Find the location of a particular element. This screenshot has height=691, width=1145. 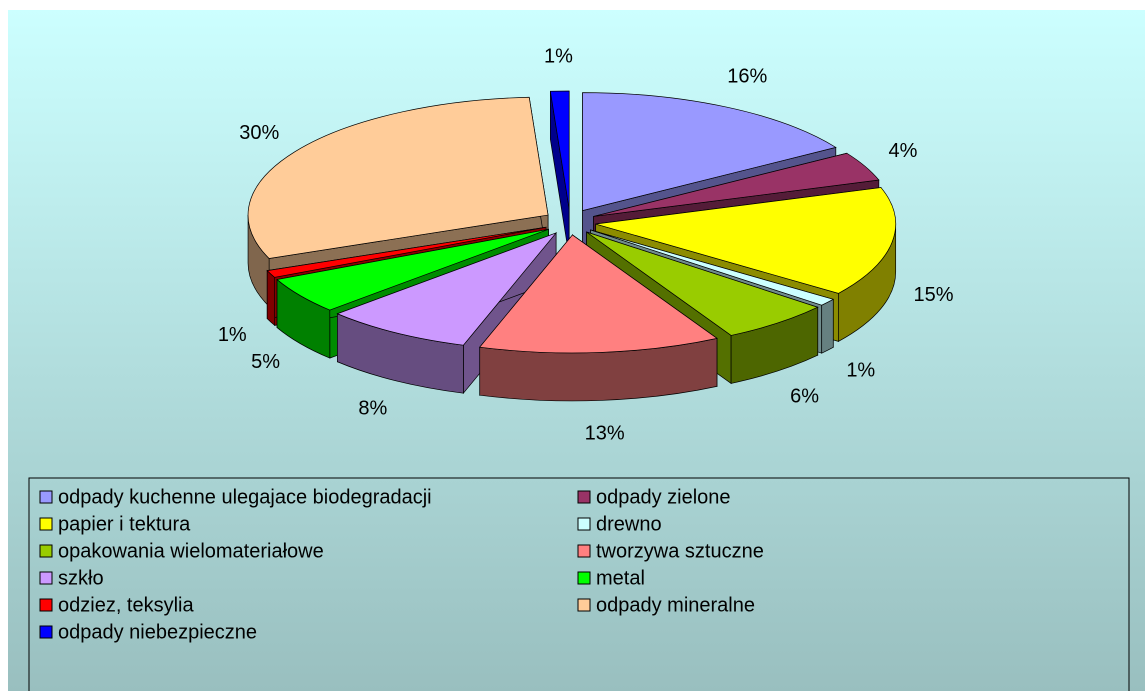

legend-label: odziez, teksylia is located at coordinates (126, 605).